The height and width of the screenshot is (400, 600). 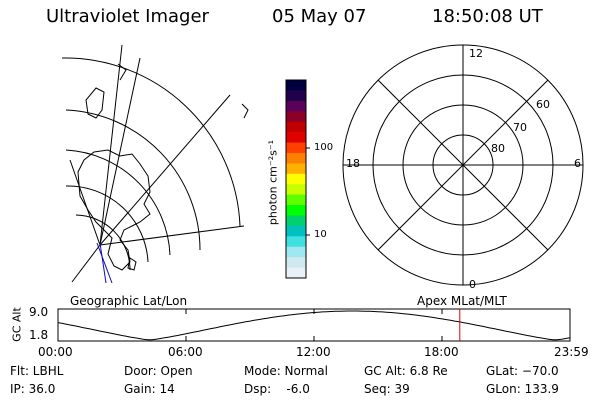 What do you see at coordinates (185, 352) in the screenshot?
I see `timeline-x-tick: 06:00` at bounding box center [185, 352].